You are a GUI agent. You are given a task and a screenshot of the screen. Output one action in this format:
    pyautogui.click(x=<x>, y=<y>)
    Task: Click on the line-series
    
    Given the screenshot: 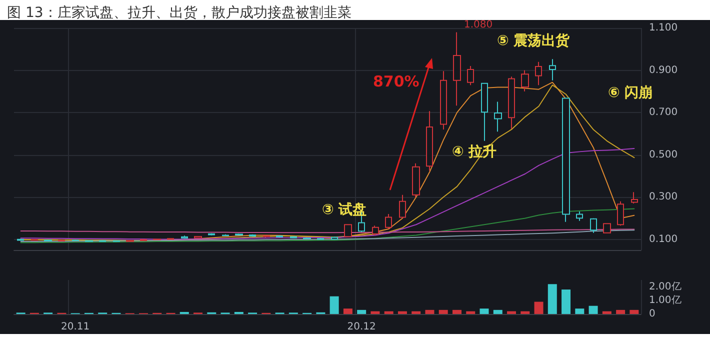 What is the action you would take?
    pyautogui.click(x=327, y=236)
    